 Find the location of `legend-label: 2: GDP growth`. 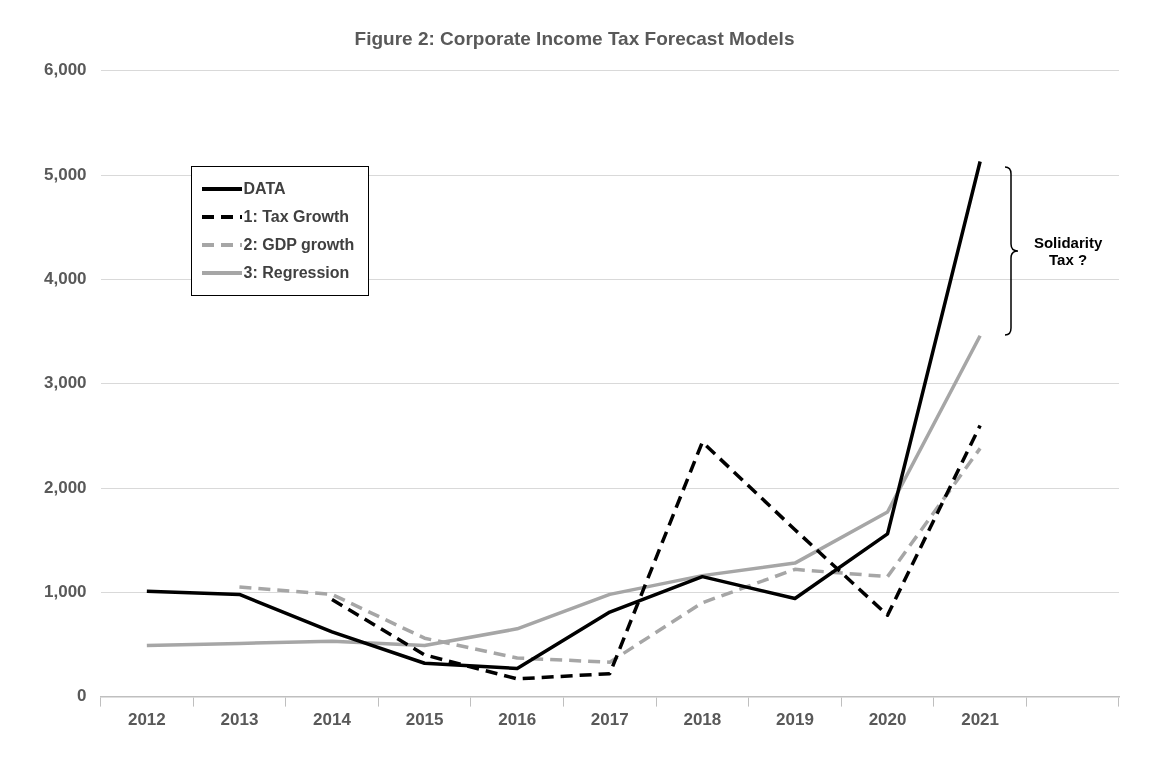

legend-label: 2: GDP growth is located at coordinates (299, 244).